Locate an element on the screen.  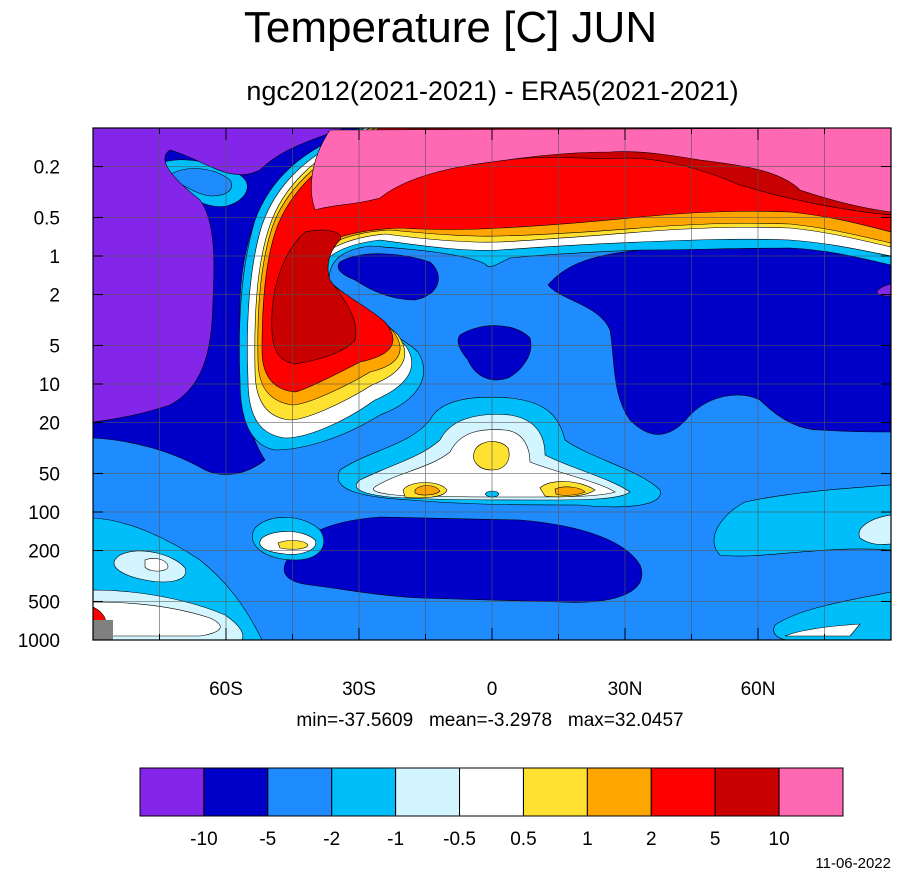
colorbar is located at coordinates (491, 792).